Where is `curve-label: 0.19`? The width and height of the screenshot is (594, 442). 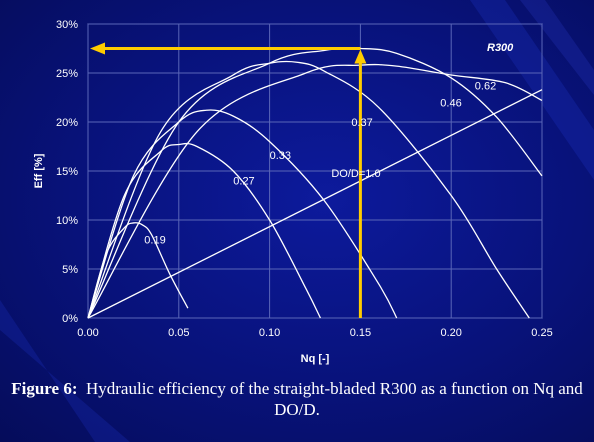 curve-label: 0.19 is located at coordinates (154, 241).